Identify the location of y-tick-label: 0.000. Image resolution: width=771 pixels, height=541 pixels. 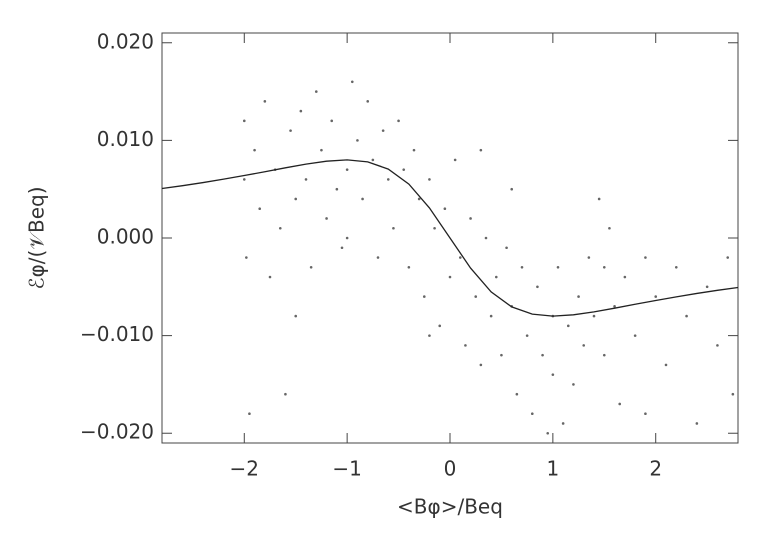
(125, 237).